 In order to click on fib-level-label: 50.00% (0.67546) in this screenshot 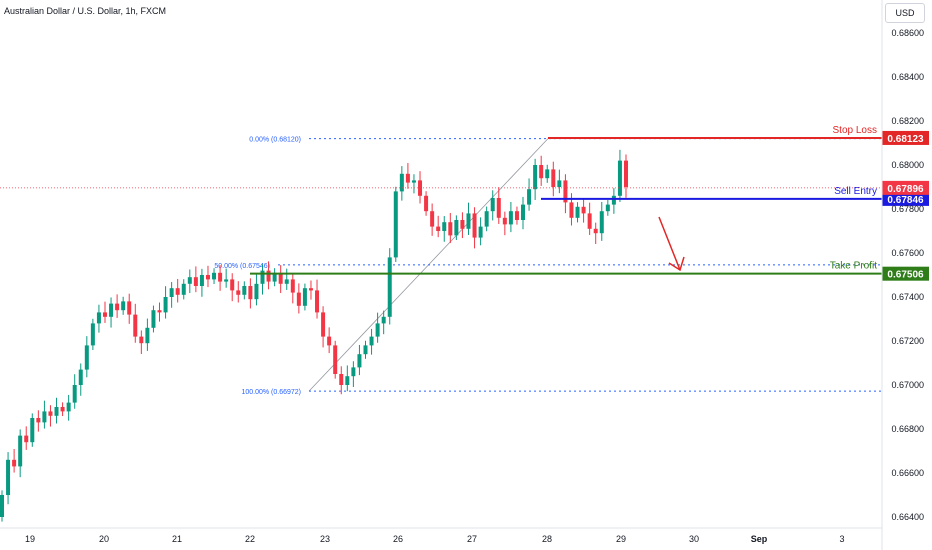, I will do `click(242, 266)`.